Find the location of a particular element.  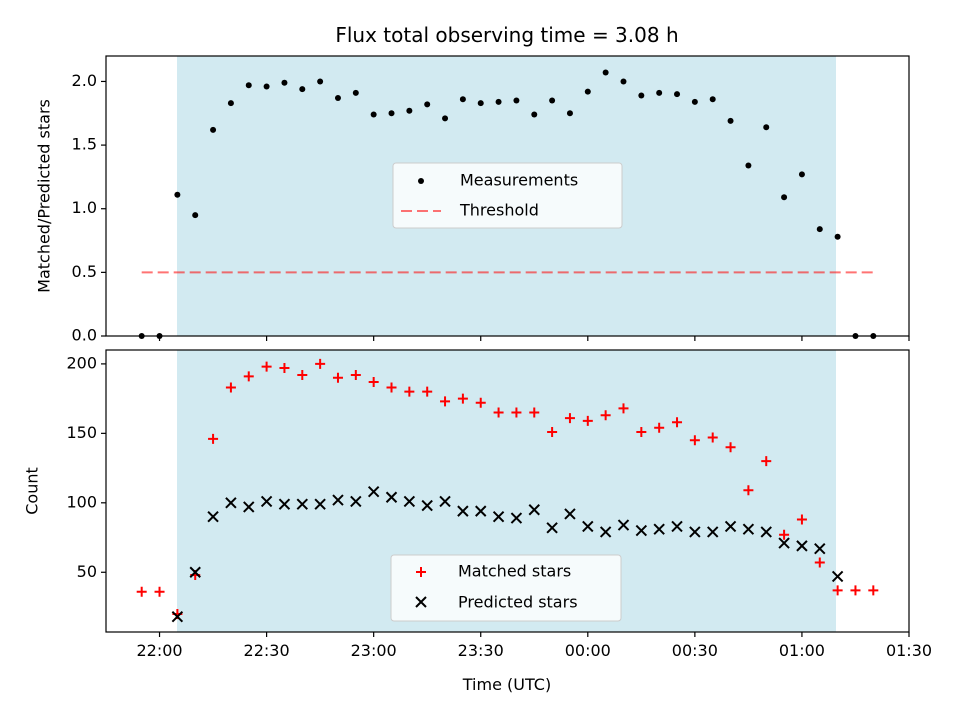

bottom-legend: Matched stars Predicted stars is located at coordinates (506, 588).